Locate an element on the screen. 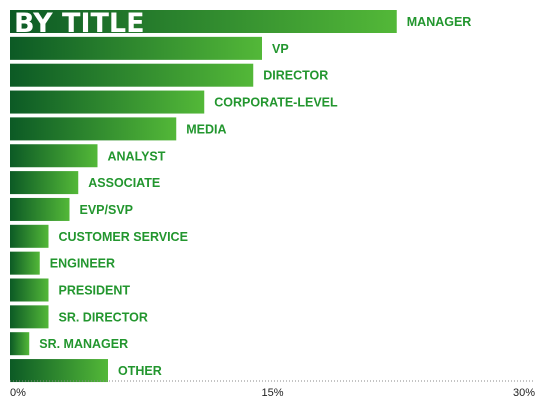 The image size is (550, 408). bar-label: CORPORATE-LEVEL is located at coordinates (276, 103).